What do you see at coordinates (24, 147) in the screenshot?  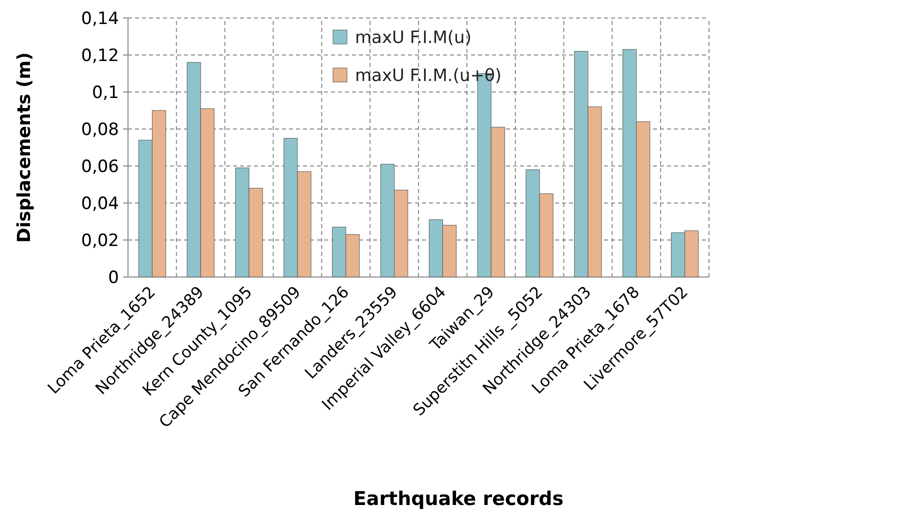 I see `y-axis-title: Displacements (m)` at bounding box center [24, 147].